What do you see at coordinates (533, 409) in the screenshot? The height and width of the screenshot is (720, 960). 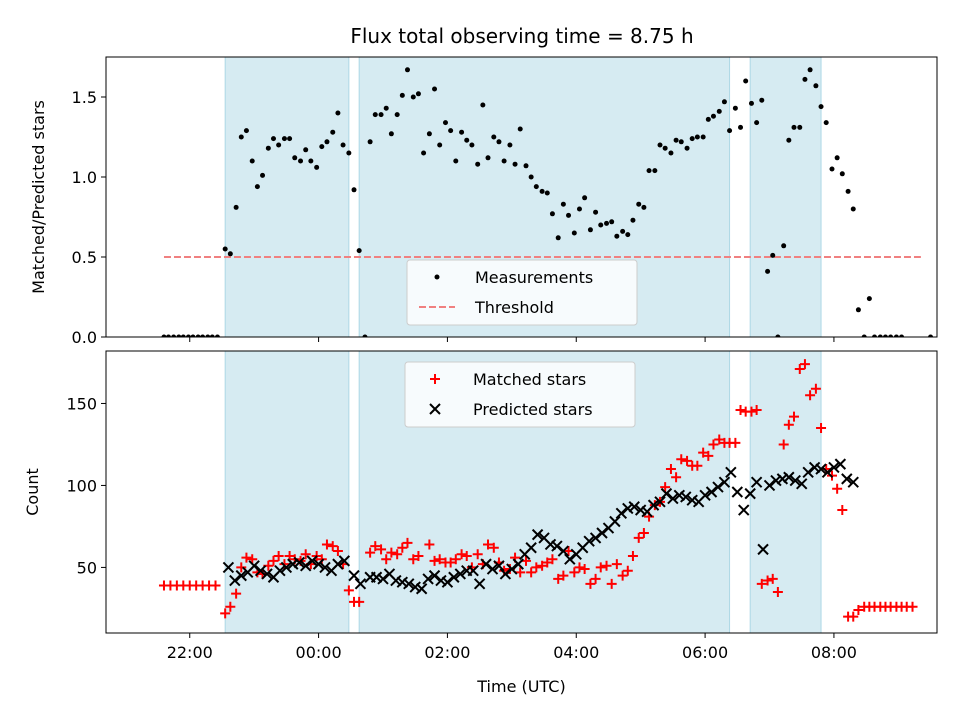 I see `legend-label: Predicted stars` at bounding box center [533, 409].